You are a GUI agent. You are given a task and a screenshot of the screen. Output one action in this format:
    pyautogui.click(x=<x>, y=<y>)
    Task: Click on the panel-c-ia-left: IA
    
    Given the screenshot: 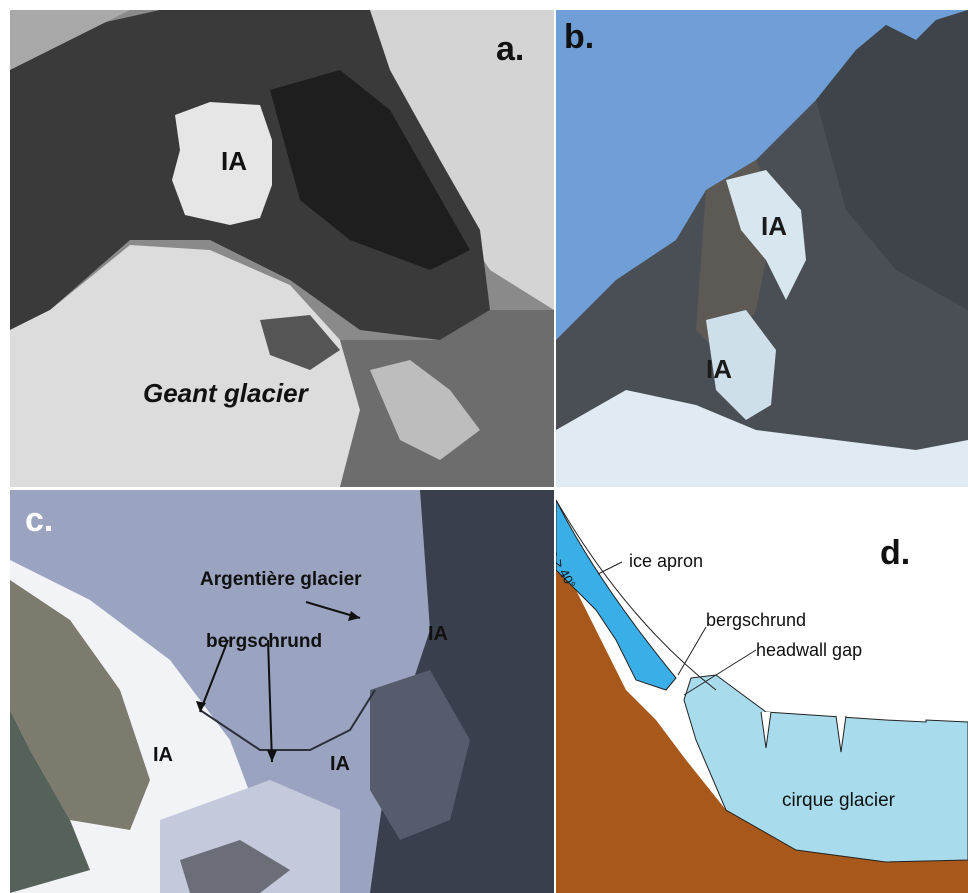 What is the action you would take?
    pyautogui.click(x=163, y=755)
    